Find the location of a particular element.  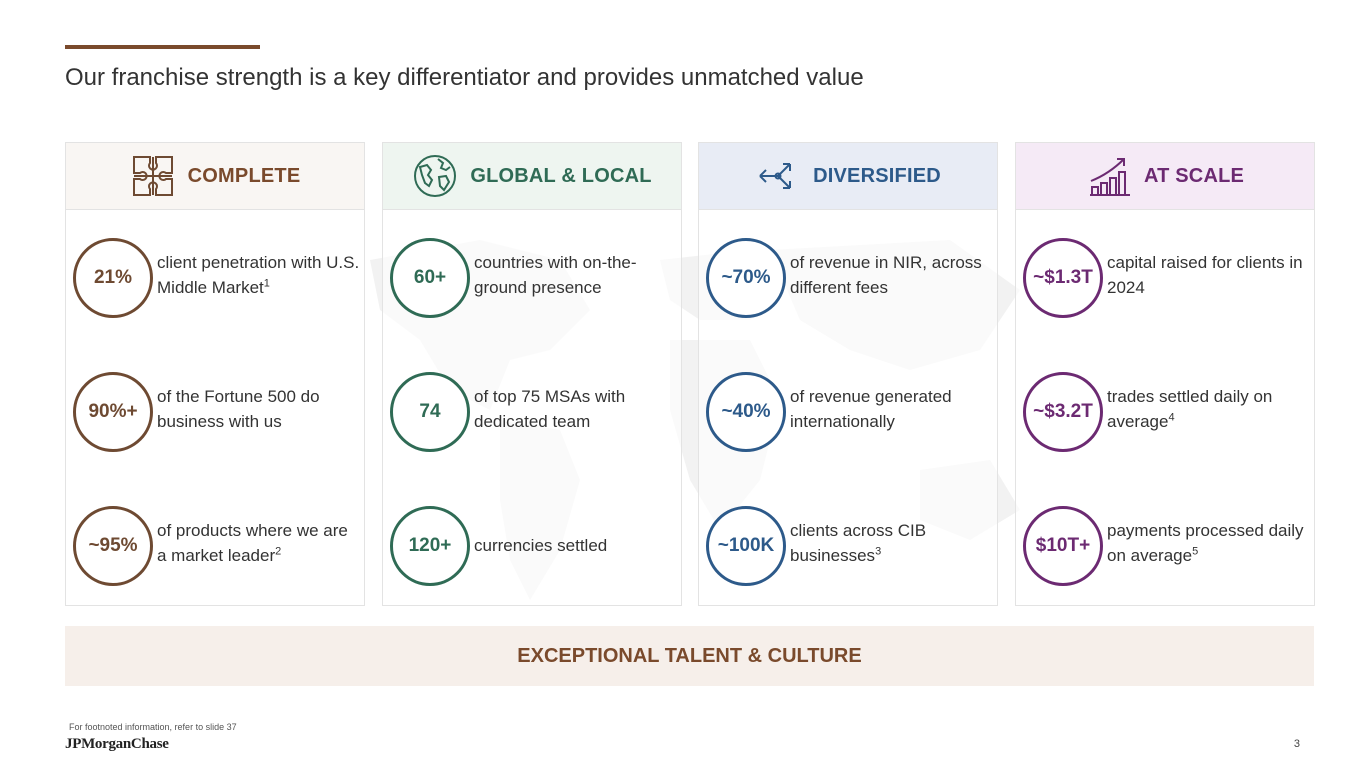

stat-item: ~$3.2T trades settled daily on average4 is located at coordinates (1168, 413).